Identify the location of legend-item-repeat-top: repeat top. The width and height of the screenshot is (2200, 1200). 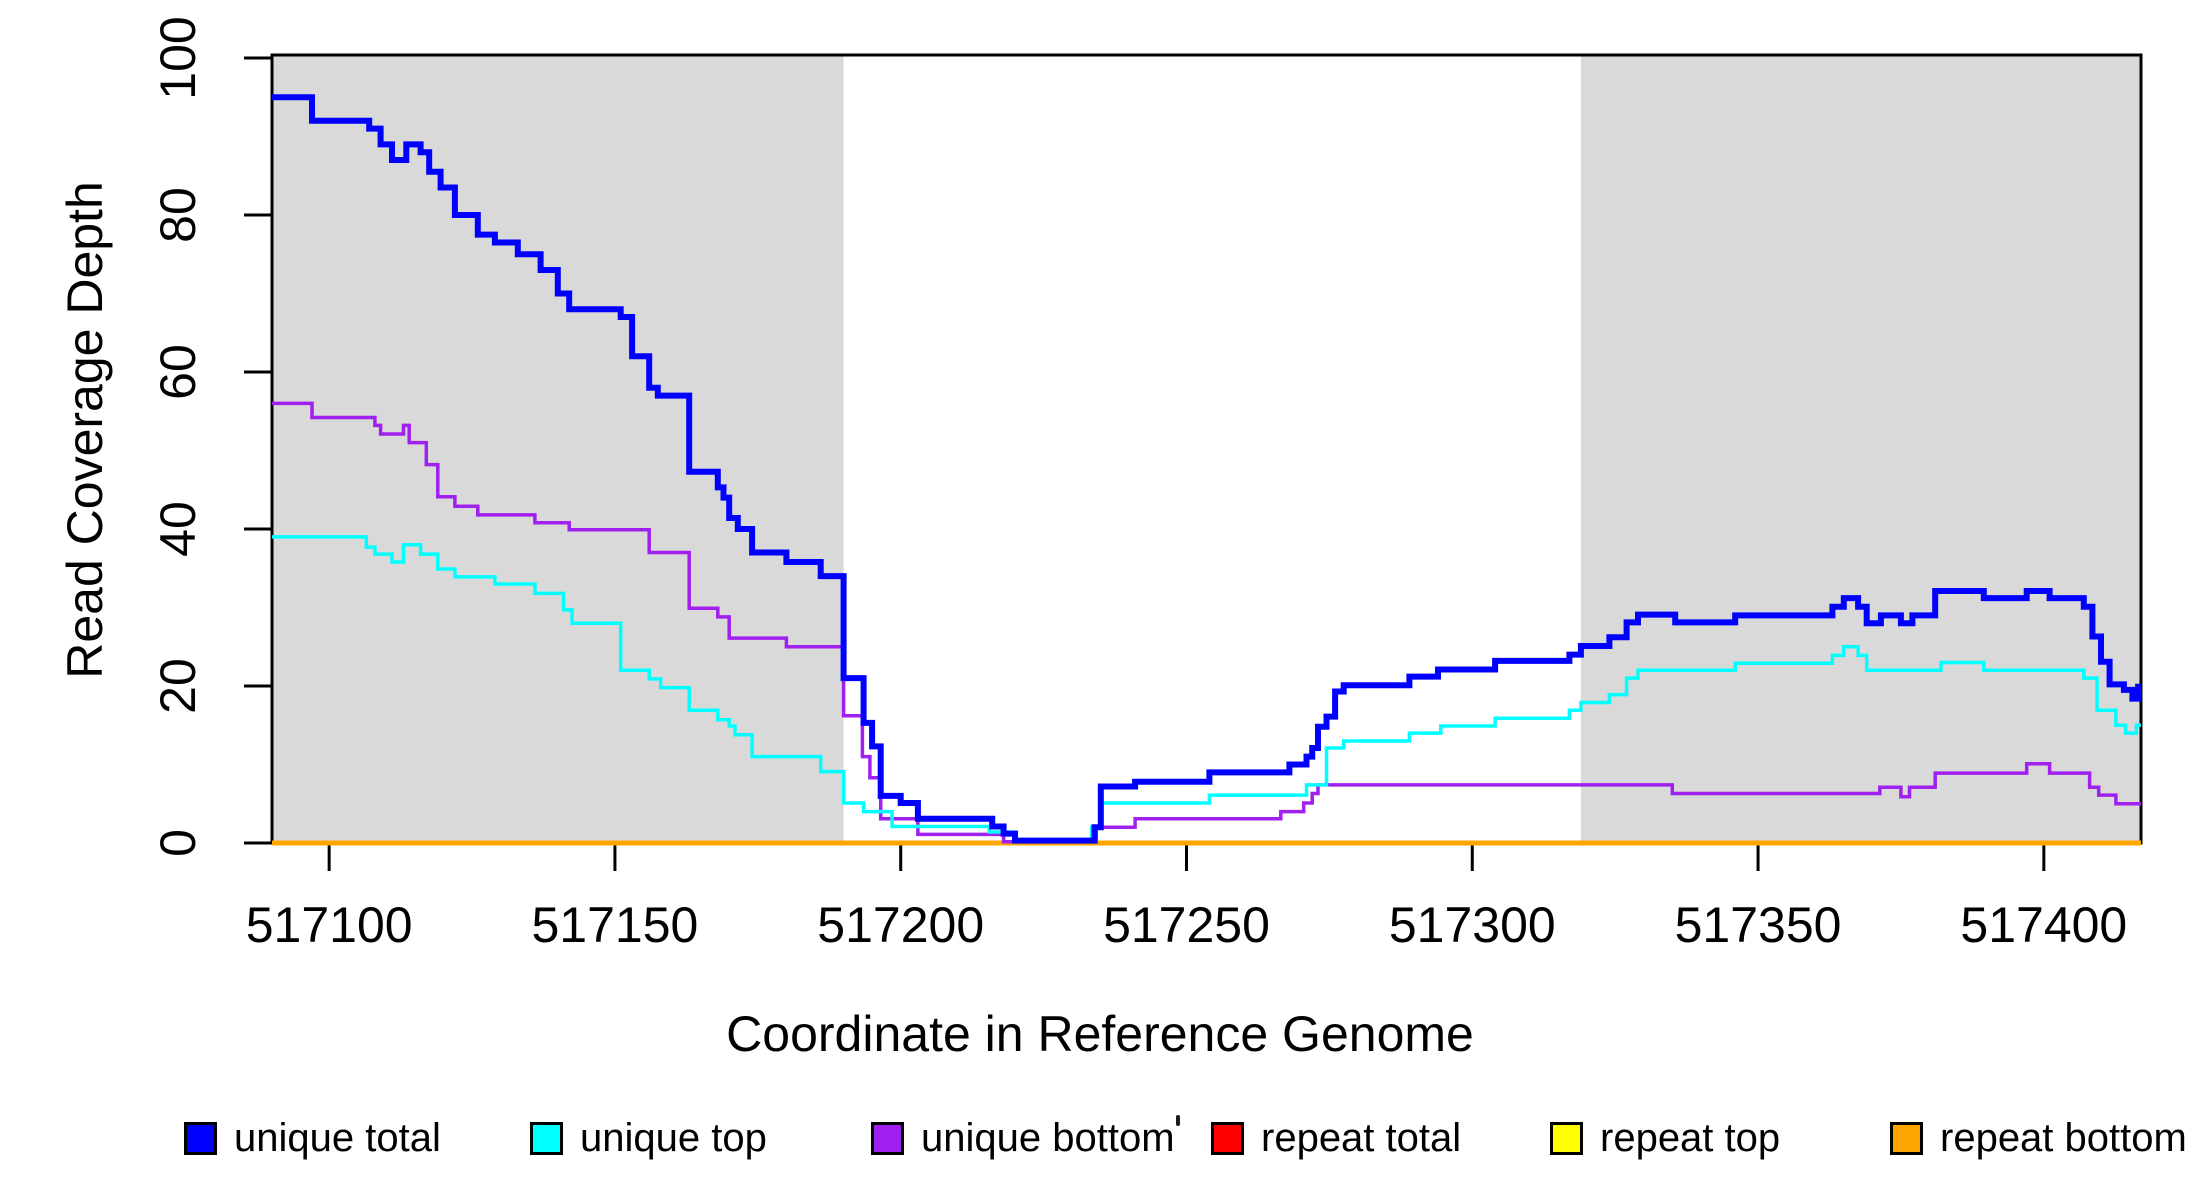
(1665, 1138).